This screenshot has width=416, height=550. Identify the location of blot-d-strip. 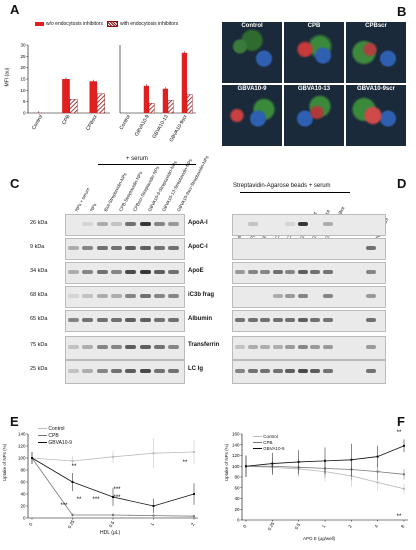
(309, 225).